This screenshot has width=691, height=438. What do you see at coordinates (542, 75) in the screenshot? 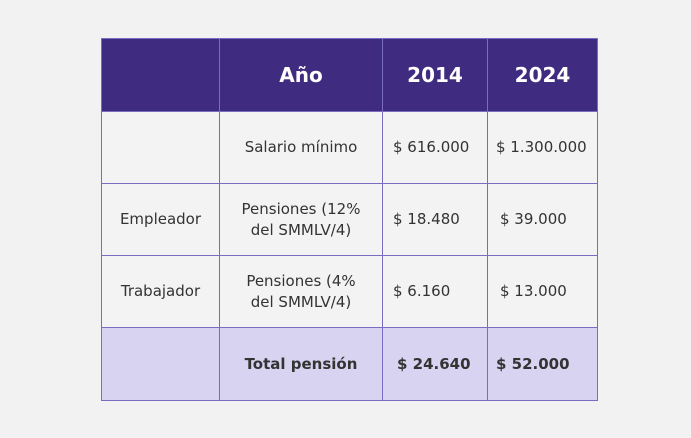
I see `header-cell: 2024` at bounding box center [542, 75].